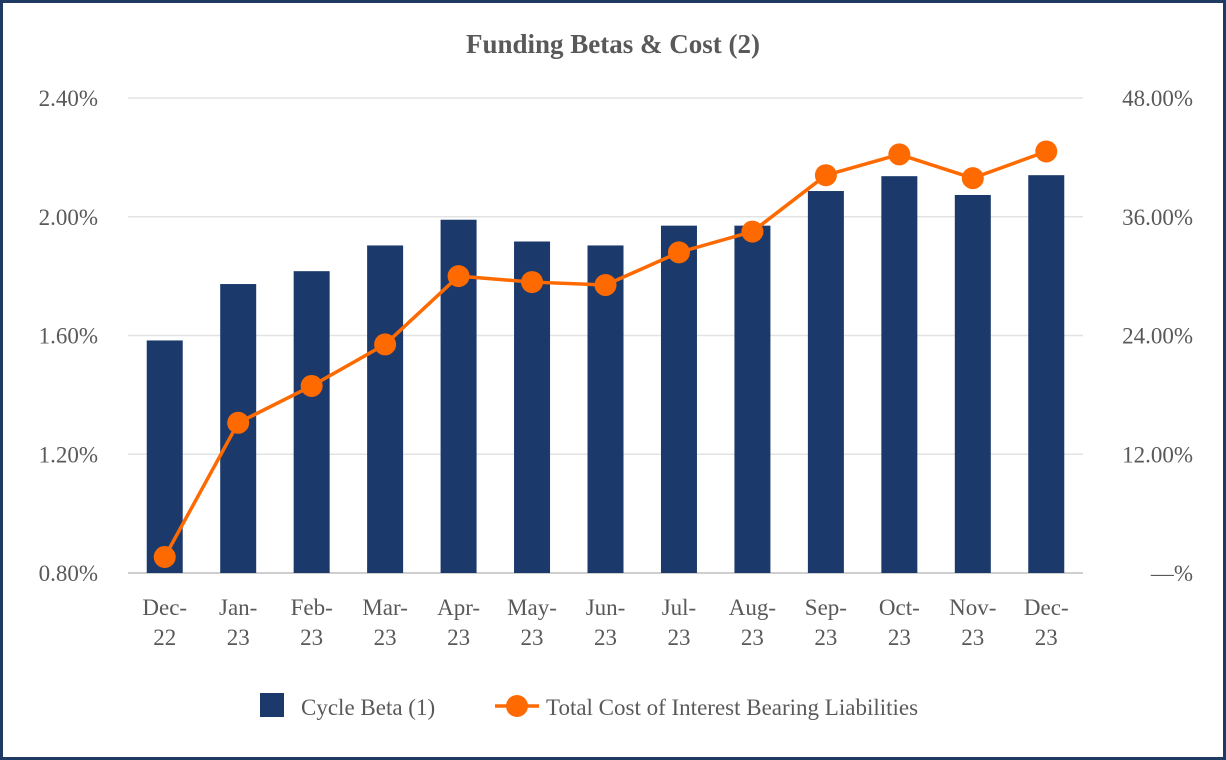  What do you see at coordinates (312, 622) in the screenshot?
I see `x-tick-label: Feb-23` at bounding box center [312, 622].